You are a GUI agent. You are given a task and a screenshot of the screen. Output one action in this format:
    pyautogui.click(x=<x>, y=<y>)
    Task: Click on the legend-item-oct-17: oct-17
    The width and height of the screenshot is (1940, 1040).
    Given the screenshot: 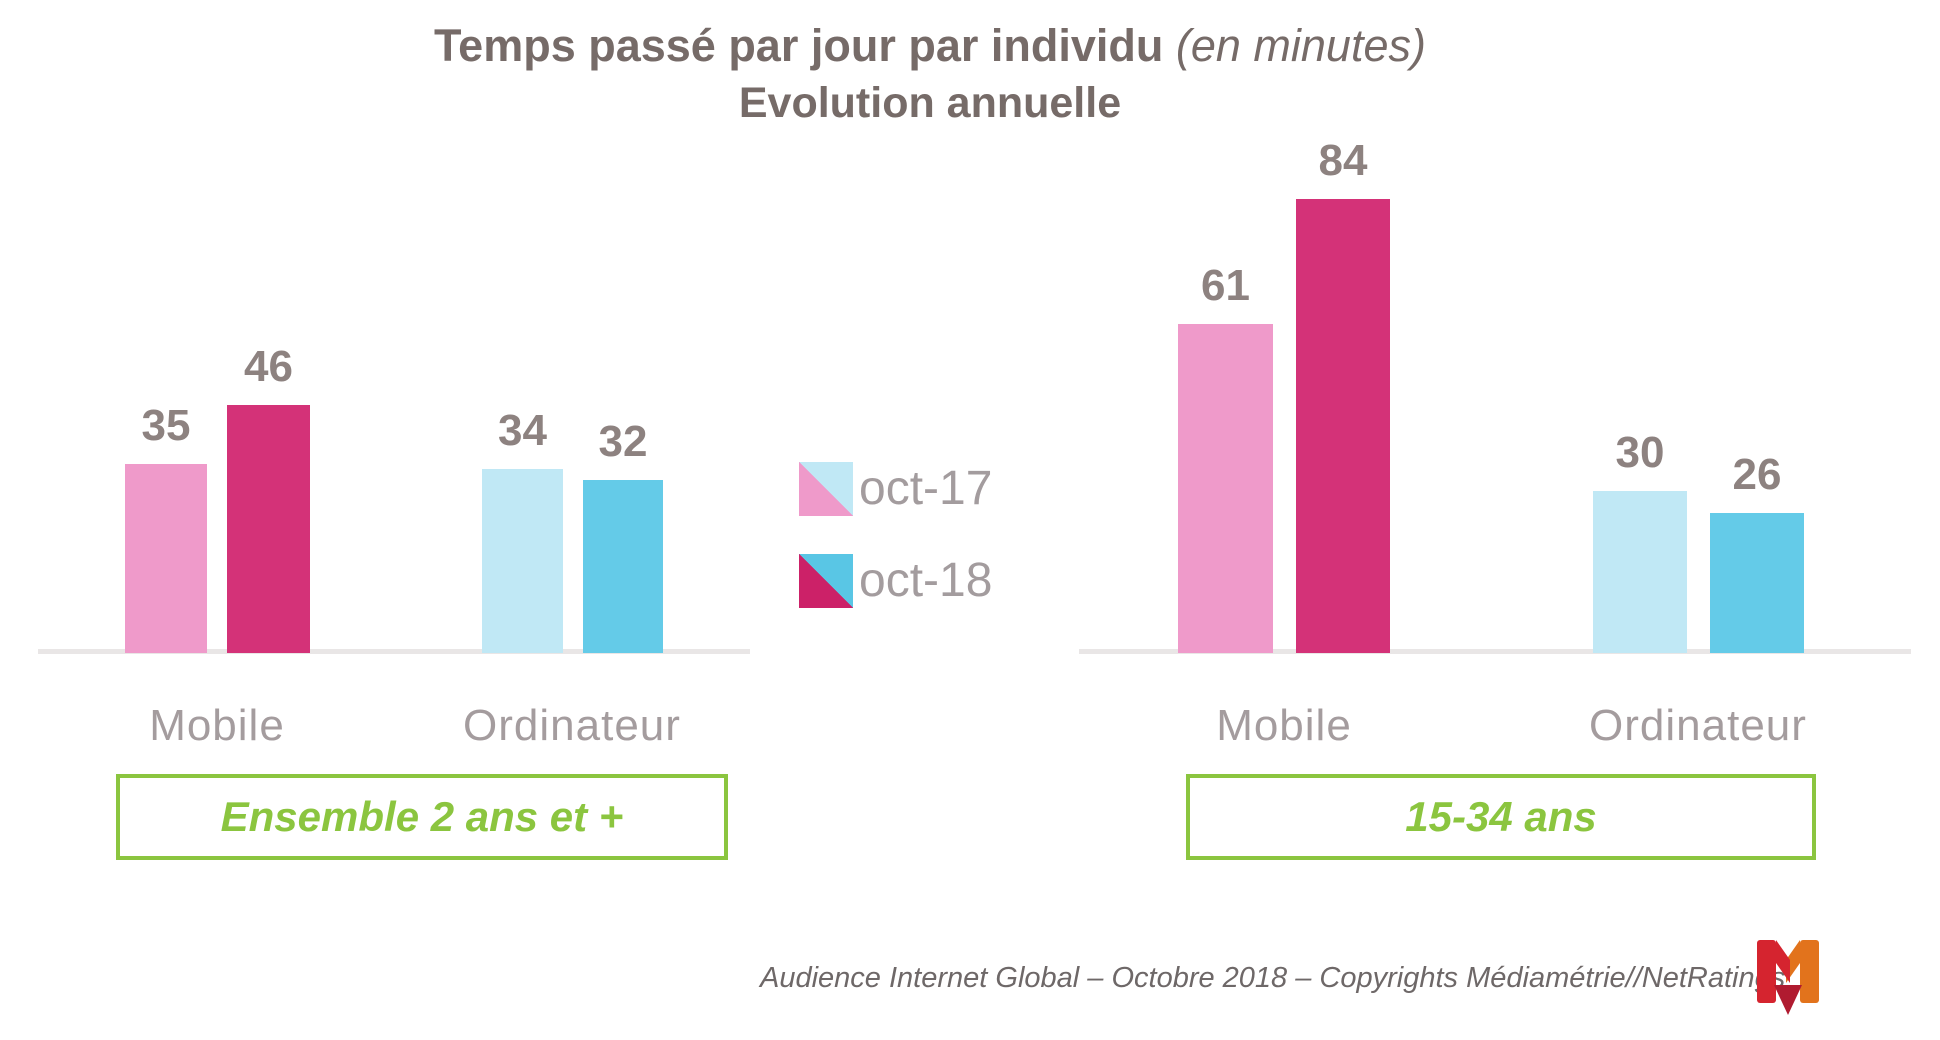 What is the action you would take?
    pyautogui.click(x=895, y=488)
    